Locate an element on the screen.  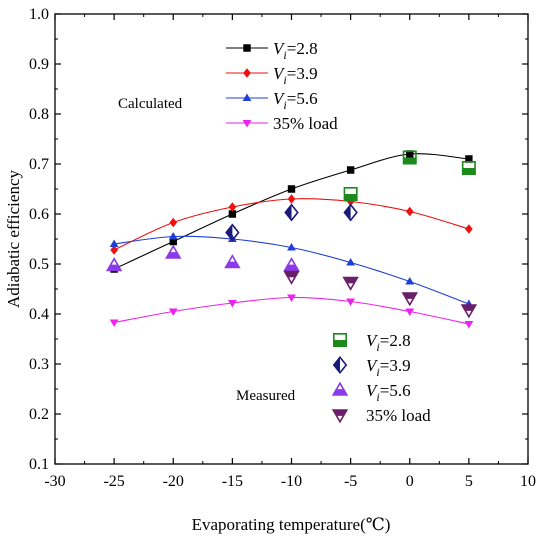
x-tick-label: 0 is located at coordinates (410, 481).